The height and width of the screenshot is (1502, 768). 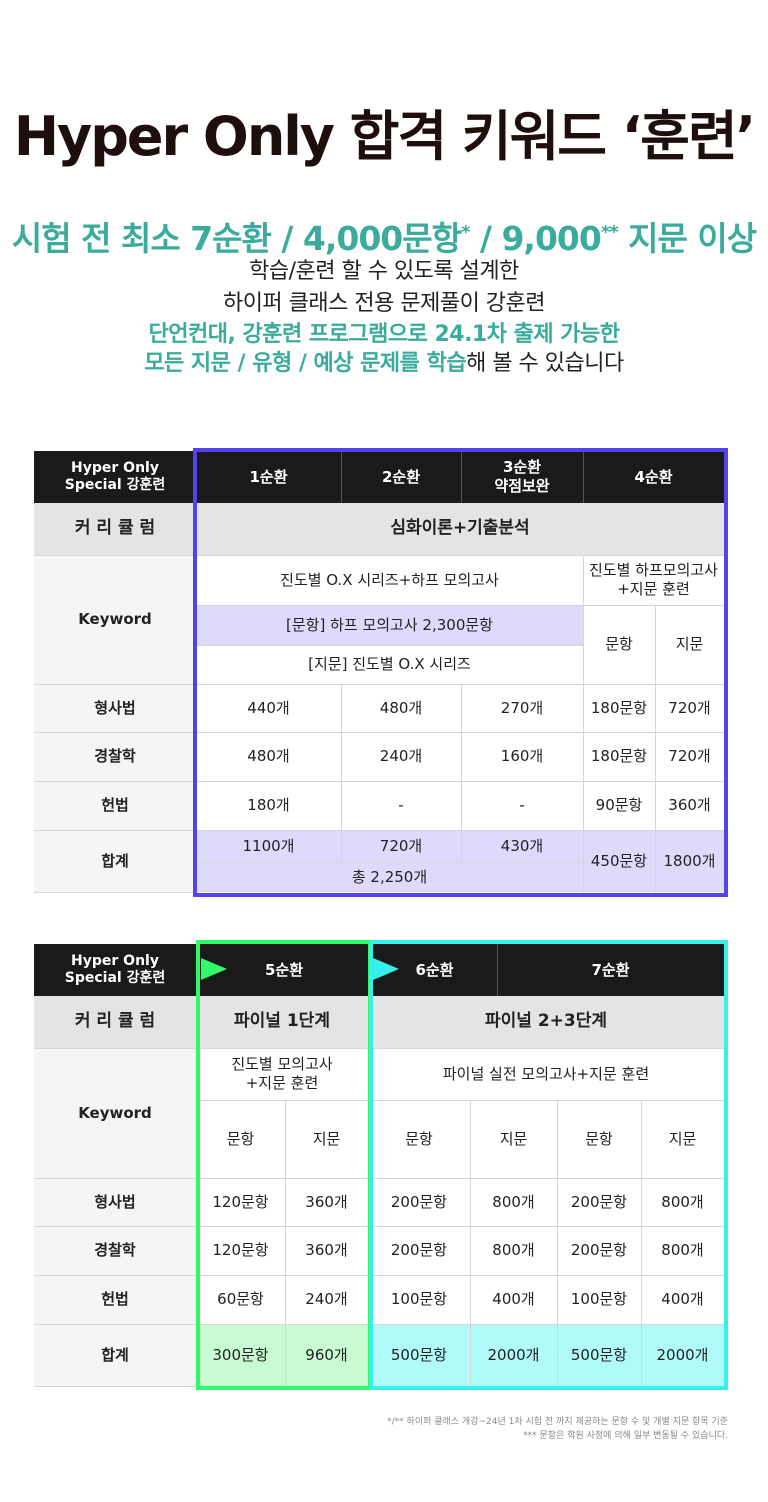 What do you see at coordinates (689, 861) in the screenshot?
I see `table-cell: 1800개` at bounding box center [689, 861].